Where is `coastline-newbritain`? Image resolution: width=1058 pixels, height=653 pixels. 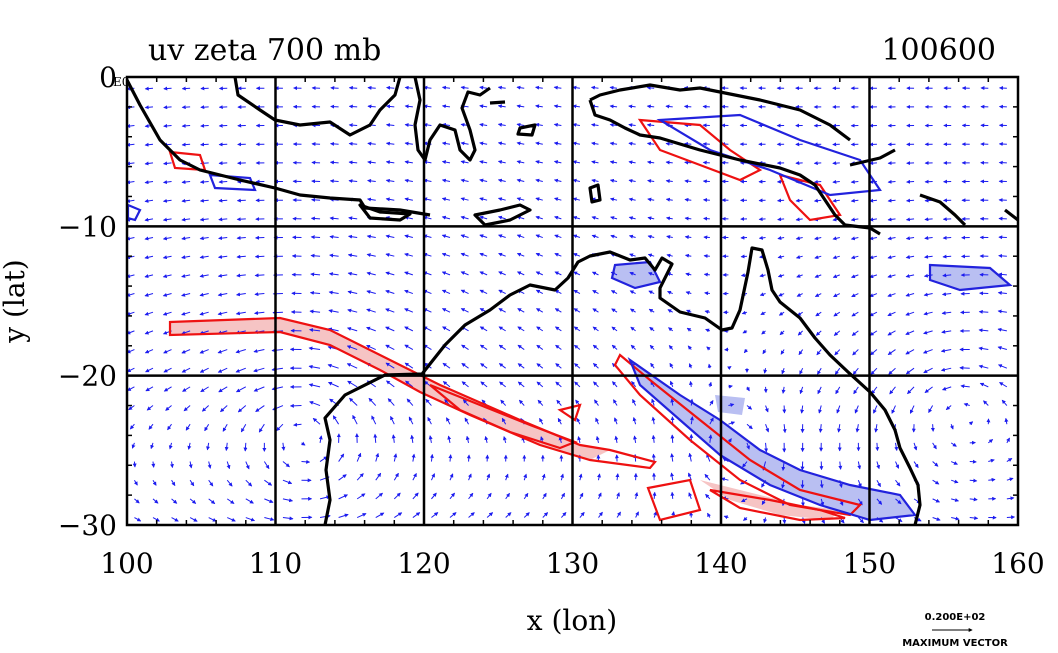 coastline-newbritain is located at coordinates (968, 210).